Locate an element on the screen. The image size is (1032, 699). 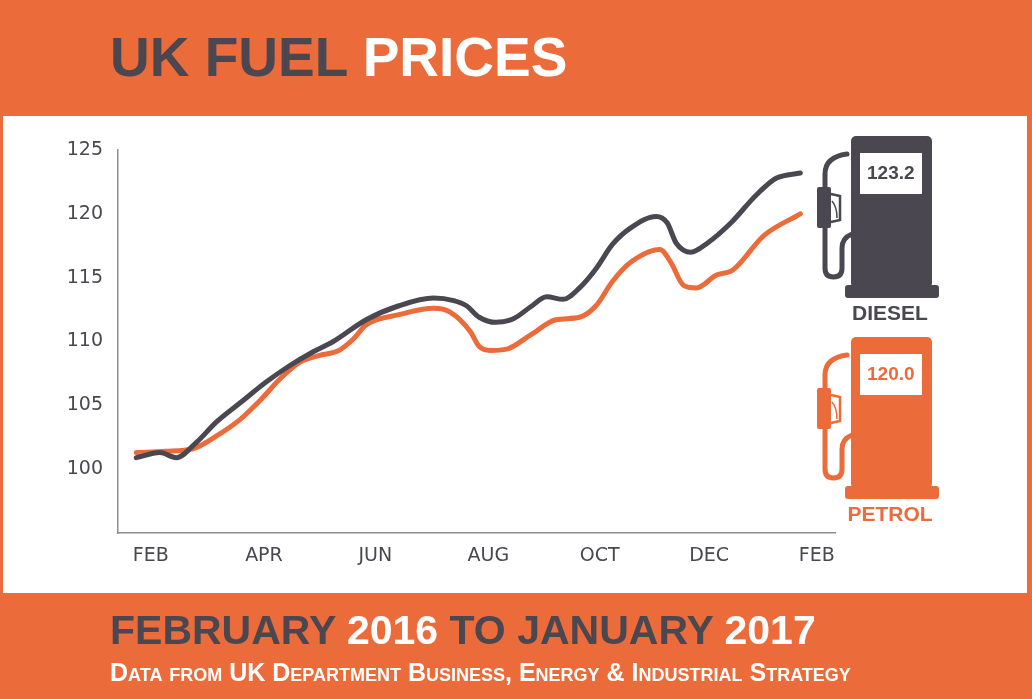
x-tick-label: AUG is located at coordinates (488, 554).